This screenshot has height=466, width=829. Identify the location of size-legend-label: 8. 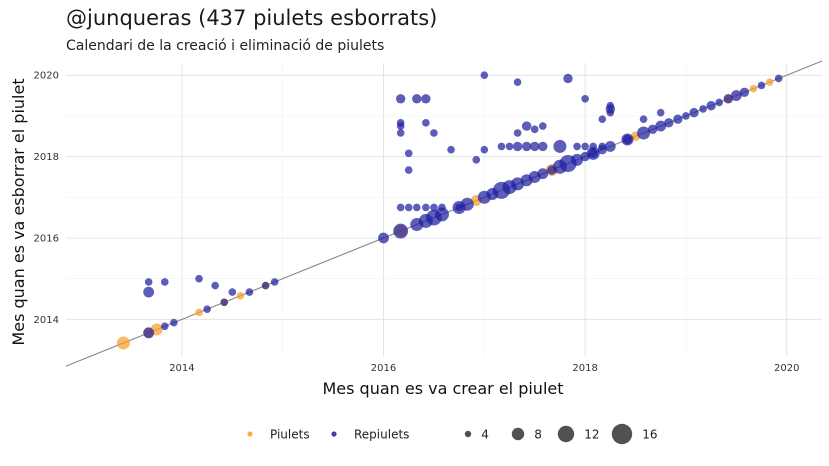
(538, 435).